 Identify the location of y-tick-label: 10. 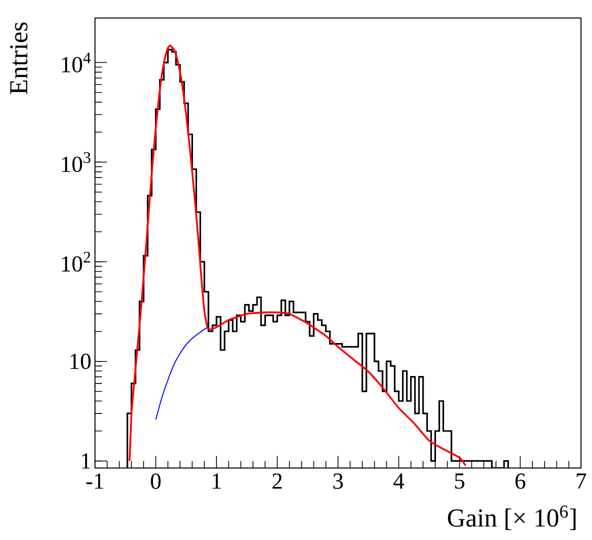
(80, 362).